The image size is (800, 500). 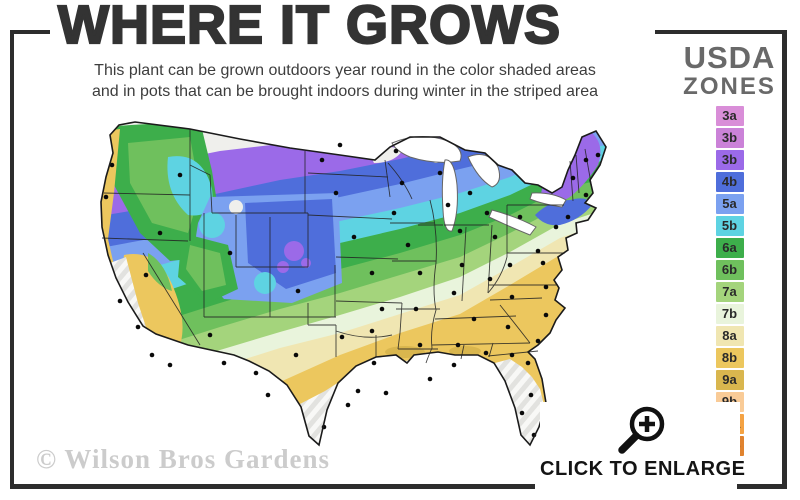 I want to click on legend-zone-7a: 7a, so click(x=729, y=292).